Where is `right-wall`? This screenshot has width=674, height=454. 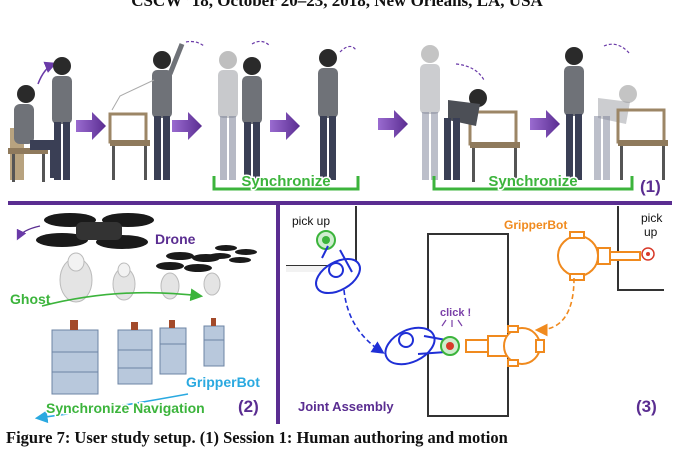 right-wall is located at coordinates (640, 248).